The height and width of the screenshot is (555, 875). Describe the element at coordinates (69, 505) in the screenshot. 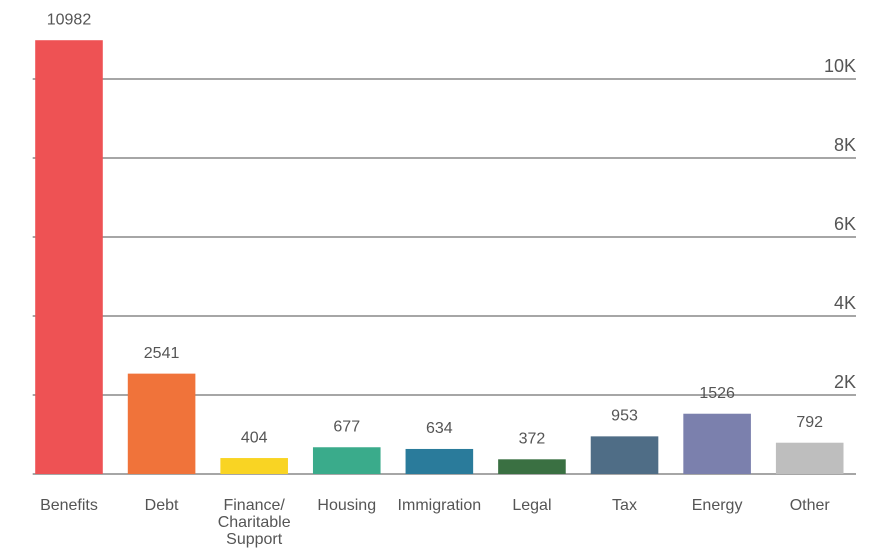

I see `x-tick-label: Benefits` at that location.